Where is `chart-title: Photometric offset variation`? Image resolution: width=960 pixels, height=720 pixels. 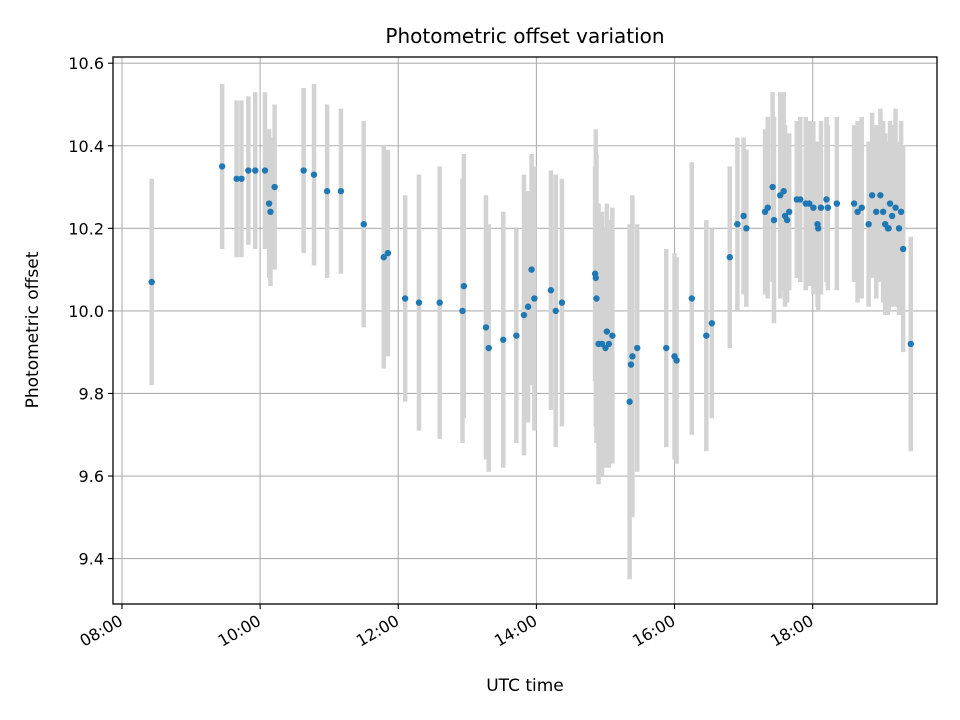 chart-title: Photometric offset variation is located at coordinates (524, 36).